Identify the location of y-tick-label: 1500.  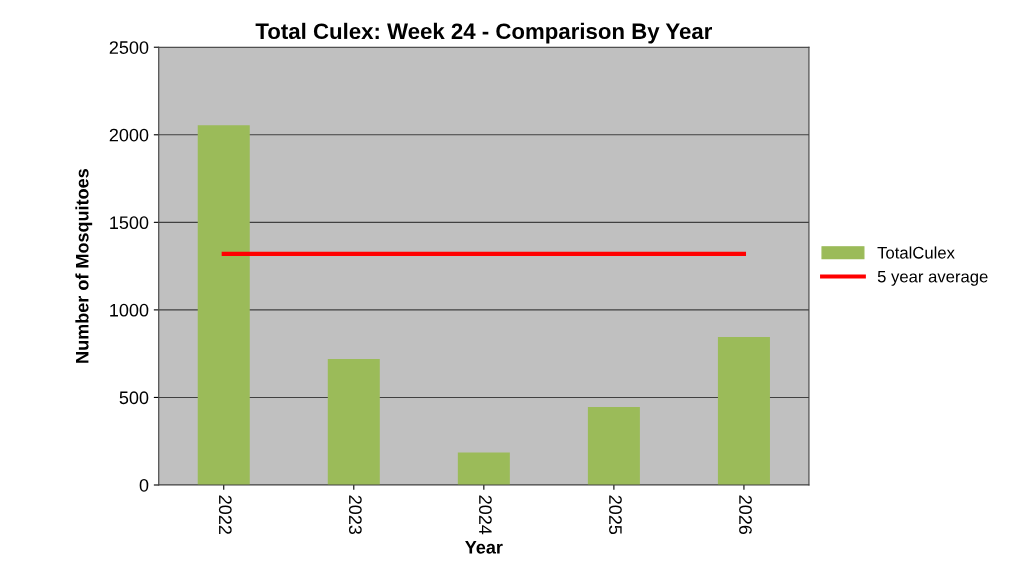
(129, 223).